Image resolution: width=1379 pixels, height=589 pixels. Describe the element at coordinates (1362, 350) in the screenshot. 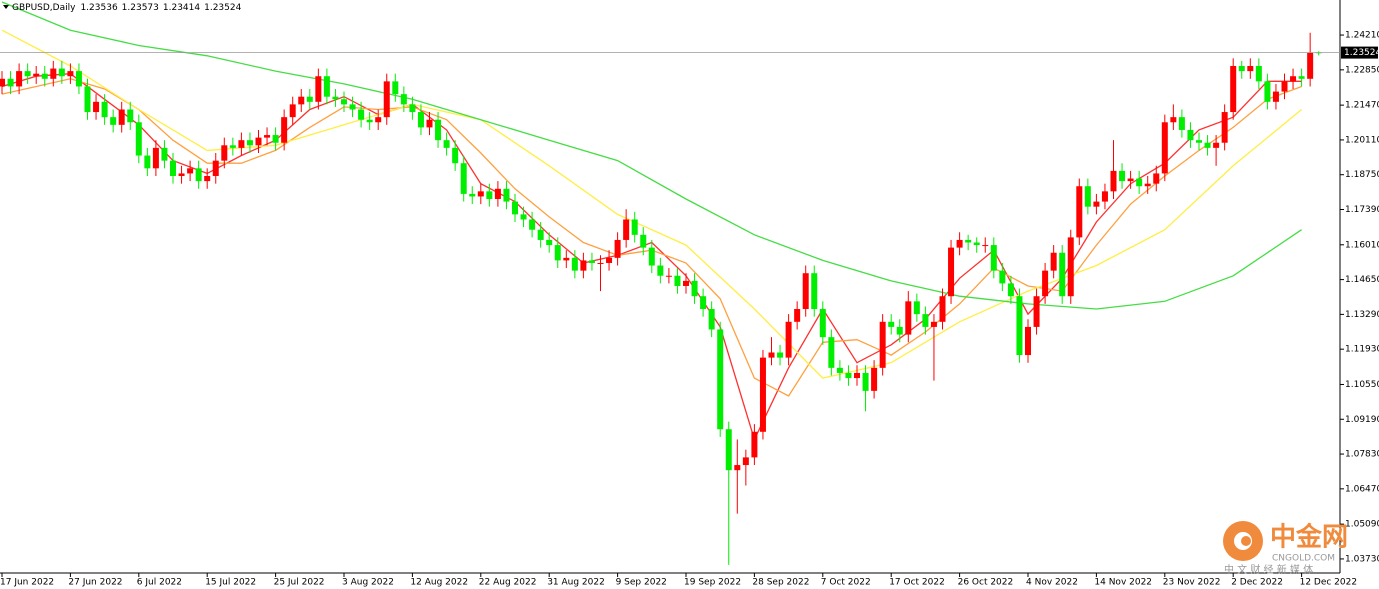

I see `y-tick-label: 1.11930` at that location.